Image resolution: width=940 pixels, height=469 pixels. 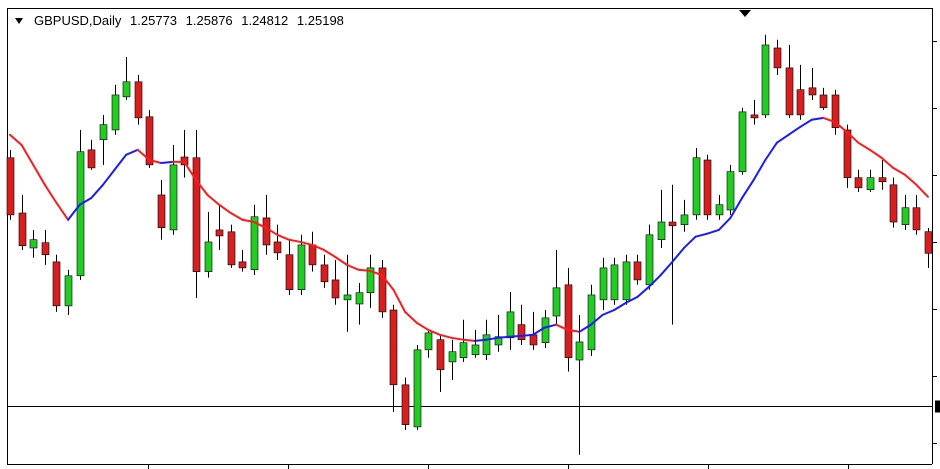 What do you see at coordinates (19, 21) in the screenshot?
I see `menu-arrow` at bounding box center [19, 21].